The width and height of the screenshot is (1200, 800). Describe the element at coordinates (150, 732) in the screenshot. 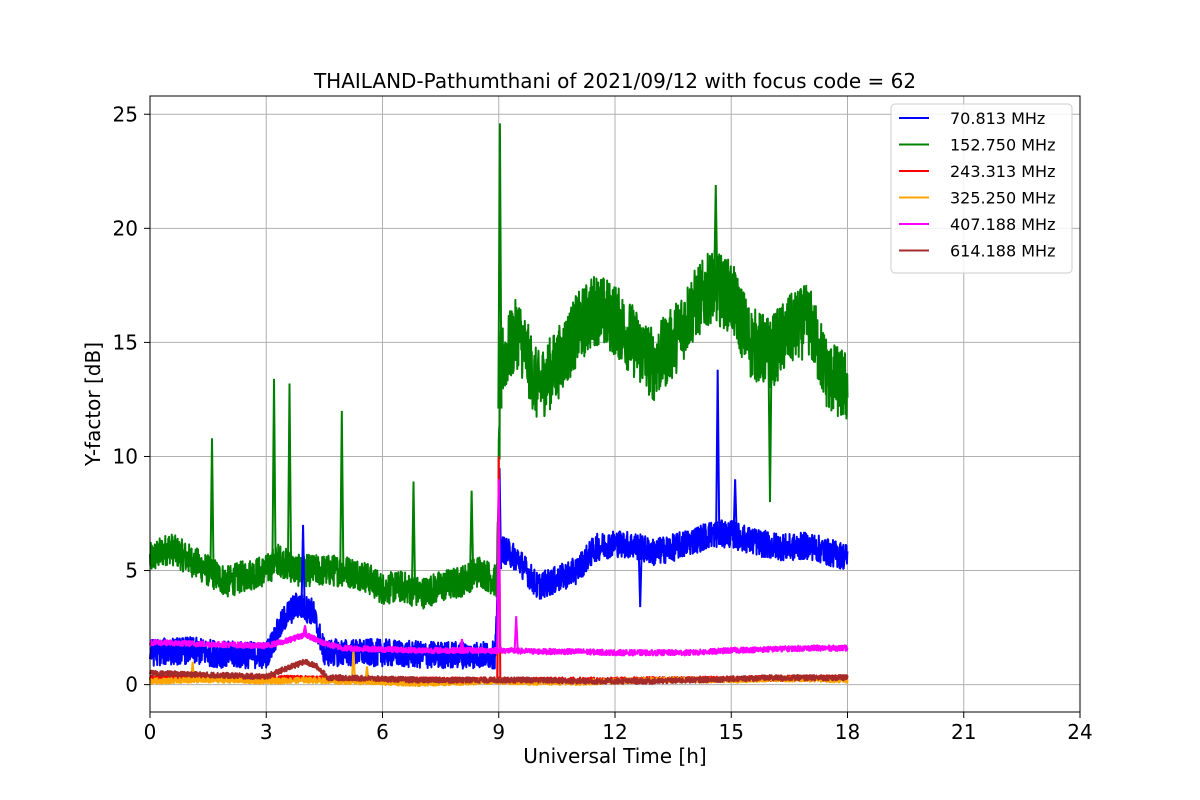

I see `x-tick-label: 0` at that location.